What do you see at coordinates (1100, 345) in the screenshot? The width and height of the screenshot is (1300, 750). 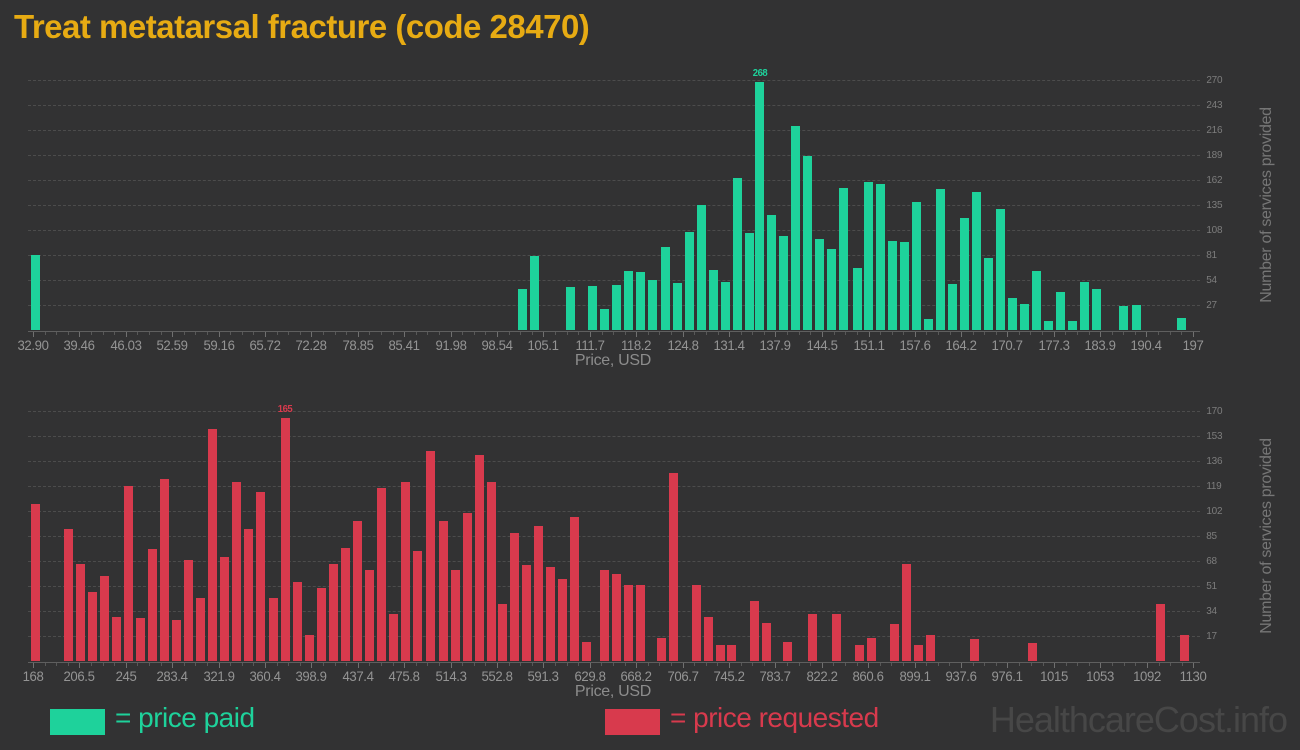 I see `x-tick-label: 183.9` at bounding box center [1100, 345].